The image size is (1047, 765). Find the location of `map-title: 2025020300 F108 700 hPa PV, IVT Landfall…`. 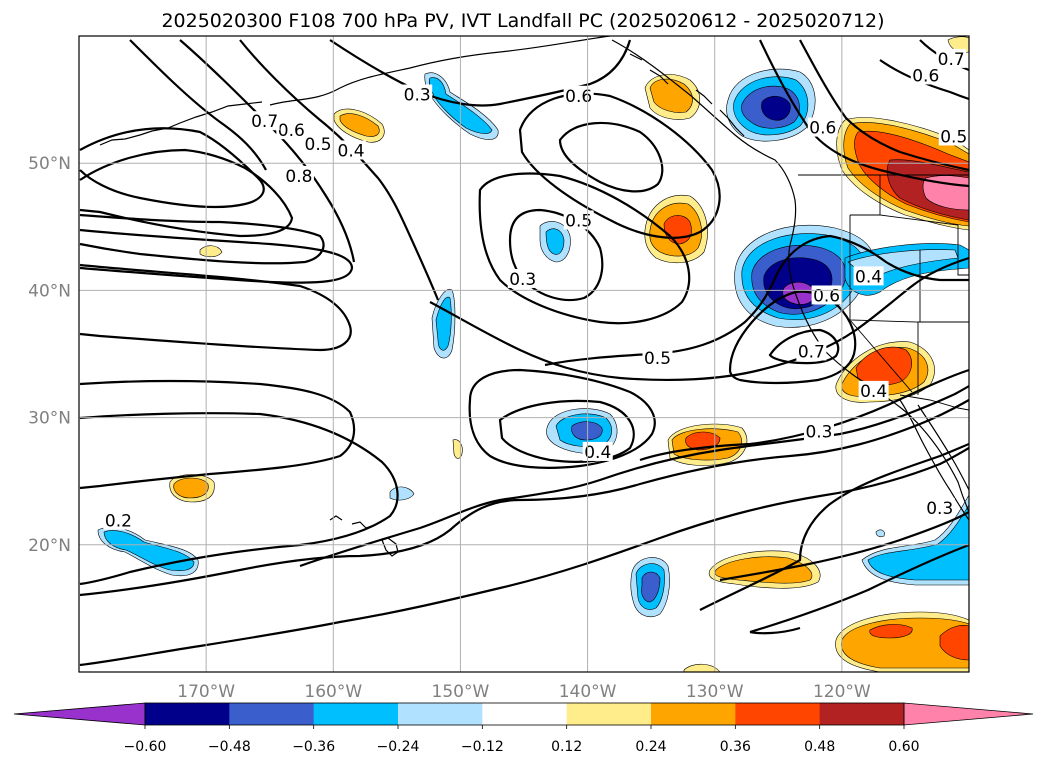

map-title: 2025020300 F108 700 hPa PV, IVT Landfall… is located at coordinates (522, 21).